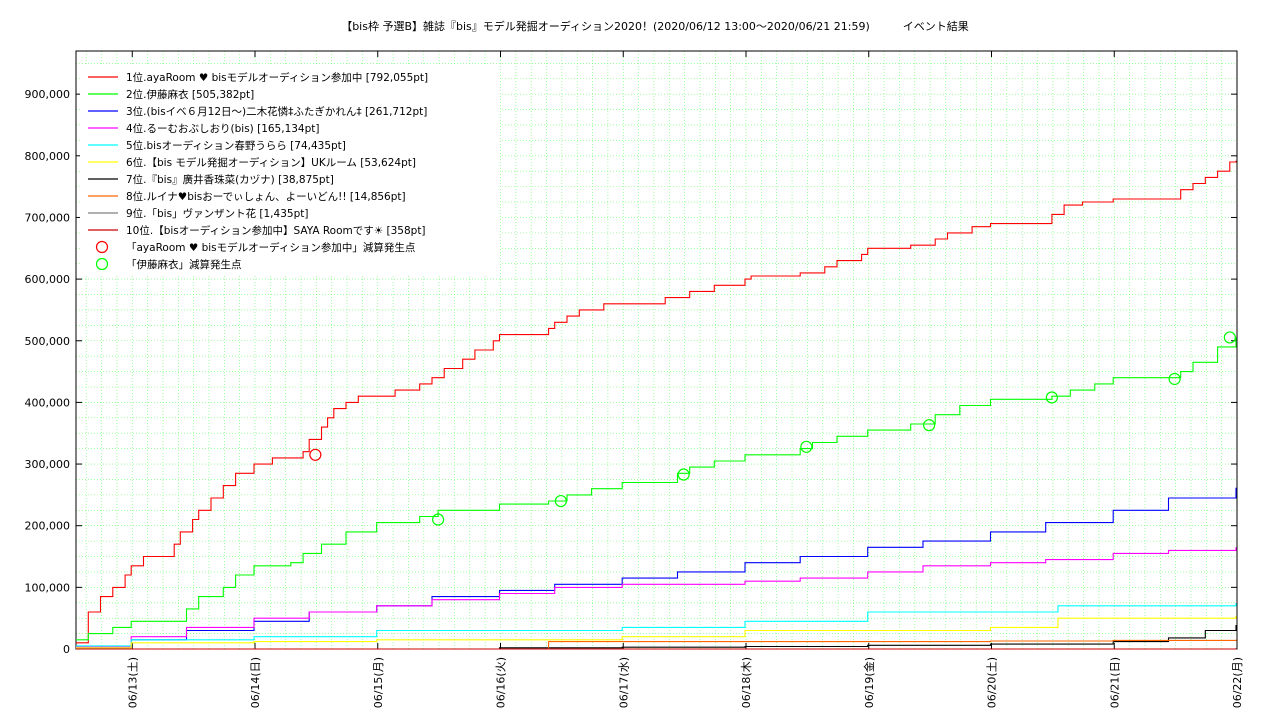 This screenshot has height=720, width=1280. What do you see at coordinates (276, 111) in the screenshot?
I see `legend-label: 3位.(bisイベ６月12日〜)二木花憐‡ふたぎかれん‡ [261,712pt]` at bounding box center [276, 111].